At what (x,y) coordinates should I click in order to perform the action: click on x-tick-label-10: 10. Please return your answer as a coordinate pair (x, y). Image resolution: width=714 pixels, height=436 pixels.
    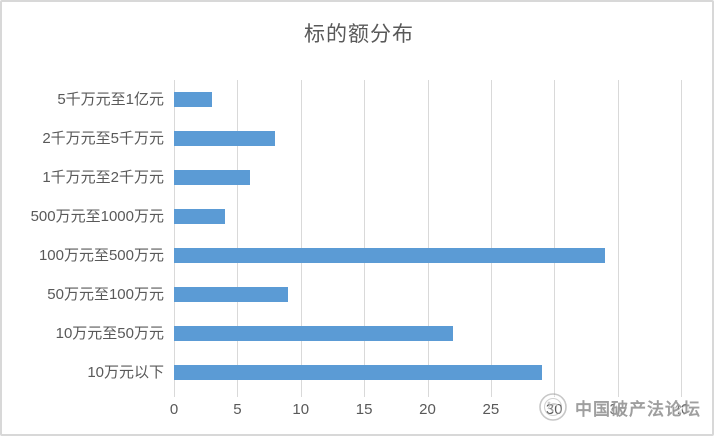
    Looking at the image, I should click on (301, 409).